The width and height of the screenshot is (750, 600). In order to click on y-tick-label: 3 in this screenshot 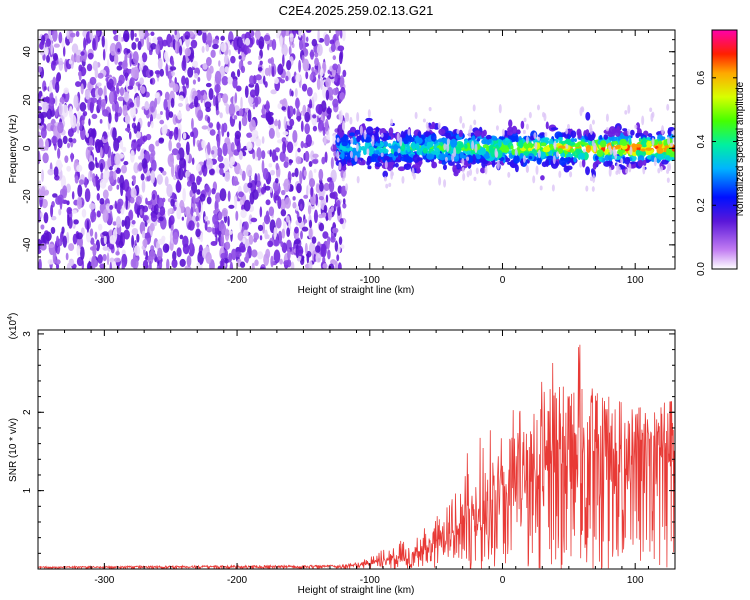, I will do `click(27, 334)`.